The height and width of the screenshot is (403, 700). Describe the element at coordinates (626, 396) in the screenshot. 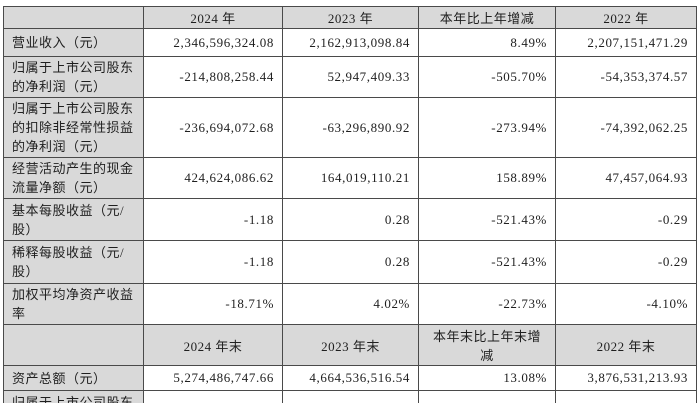

I see `cell-value: 1,283,599,997.43` at that location.